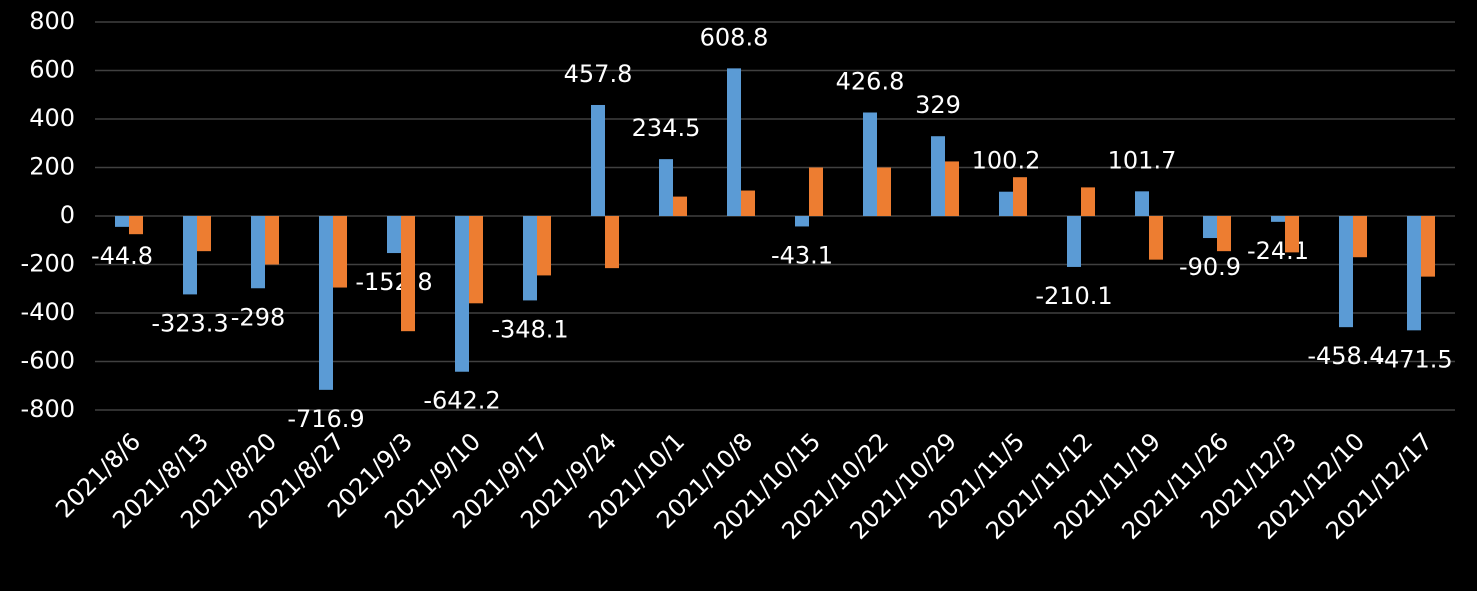  Describe the element at coordinates (48, 409) in the screenshot. I see `y-tick-label: -800` at that location.